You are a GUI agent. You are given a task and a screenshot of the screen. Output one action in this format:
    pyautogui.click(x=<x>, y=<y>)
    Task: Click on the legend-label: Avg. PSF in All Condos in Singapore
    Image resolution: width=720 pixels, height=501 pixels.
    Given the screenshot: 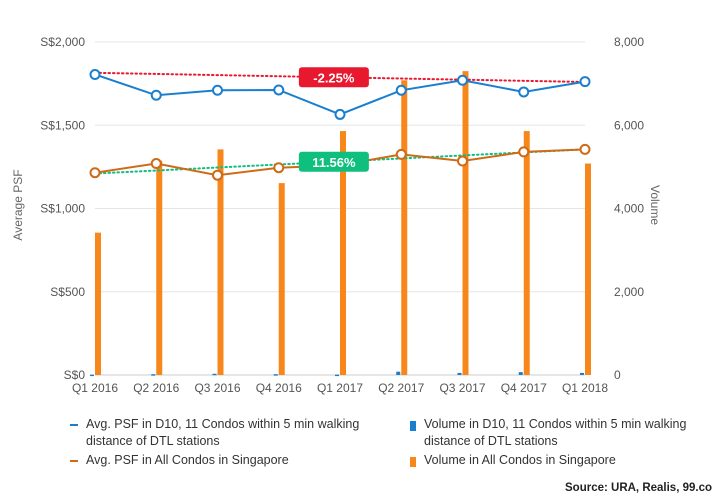 What is the action you would take?
    pyautogui.click(x=187, y=460)
    